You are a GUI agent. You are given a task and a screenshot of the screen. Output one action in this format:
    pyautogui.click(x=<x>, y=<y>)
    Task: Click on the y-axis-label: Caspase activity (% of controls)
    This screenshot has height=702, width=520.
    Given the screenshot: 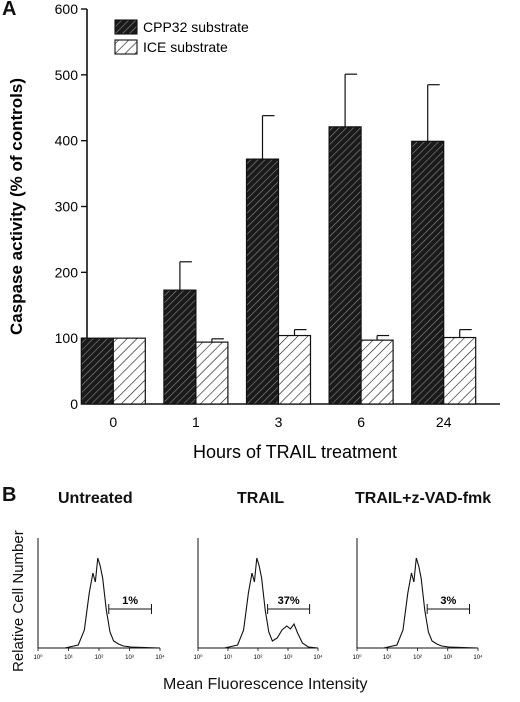 What is the action you would take?
    pyautogui.click(x=16, y=206)
    